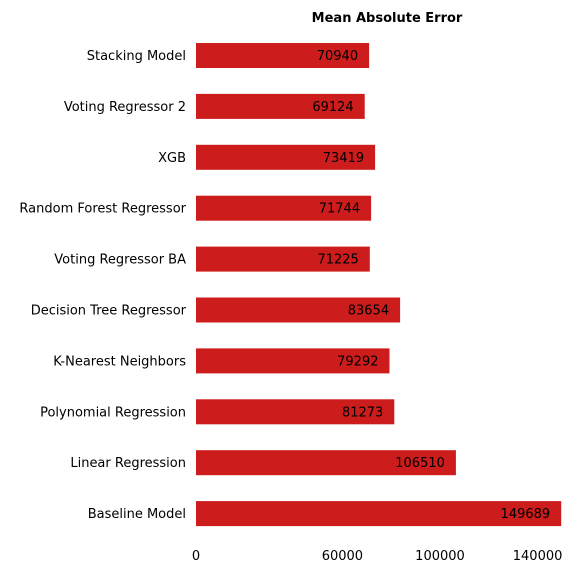  I want to click on category-label-8: Linear Regression, so click(128, 463).